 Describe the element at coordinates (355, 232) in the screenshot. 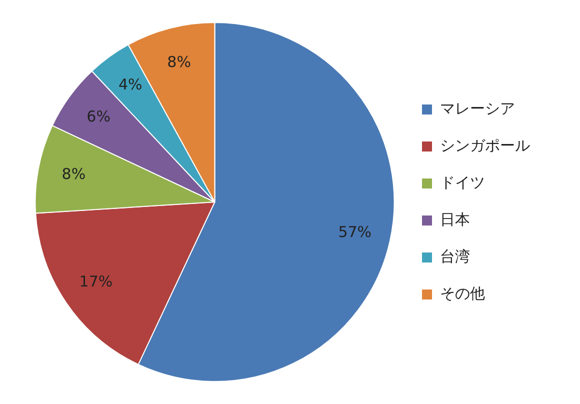

I see `data-label: 57%` at that location.